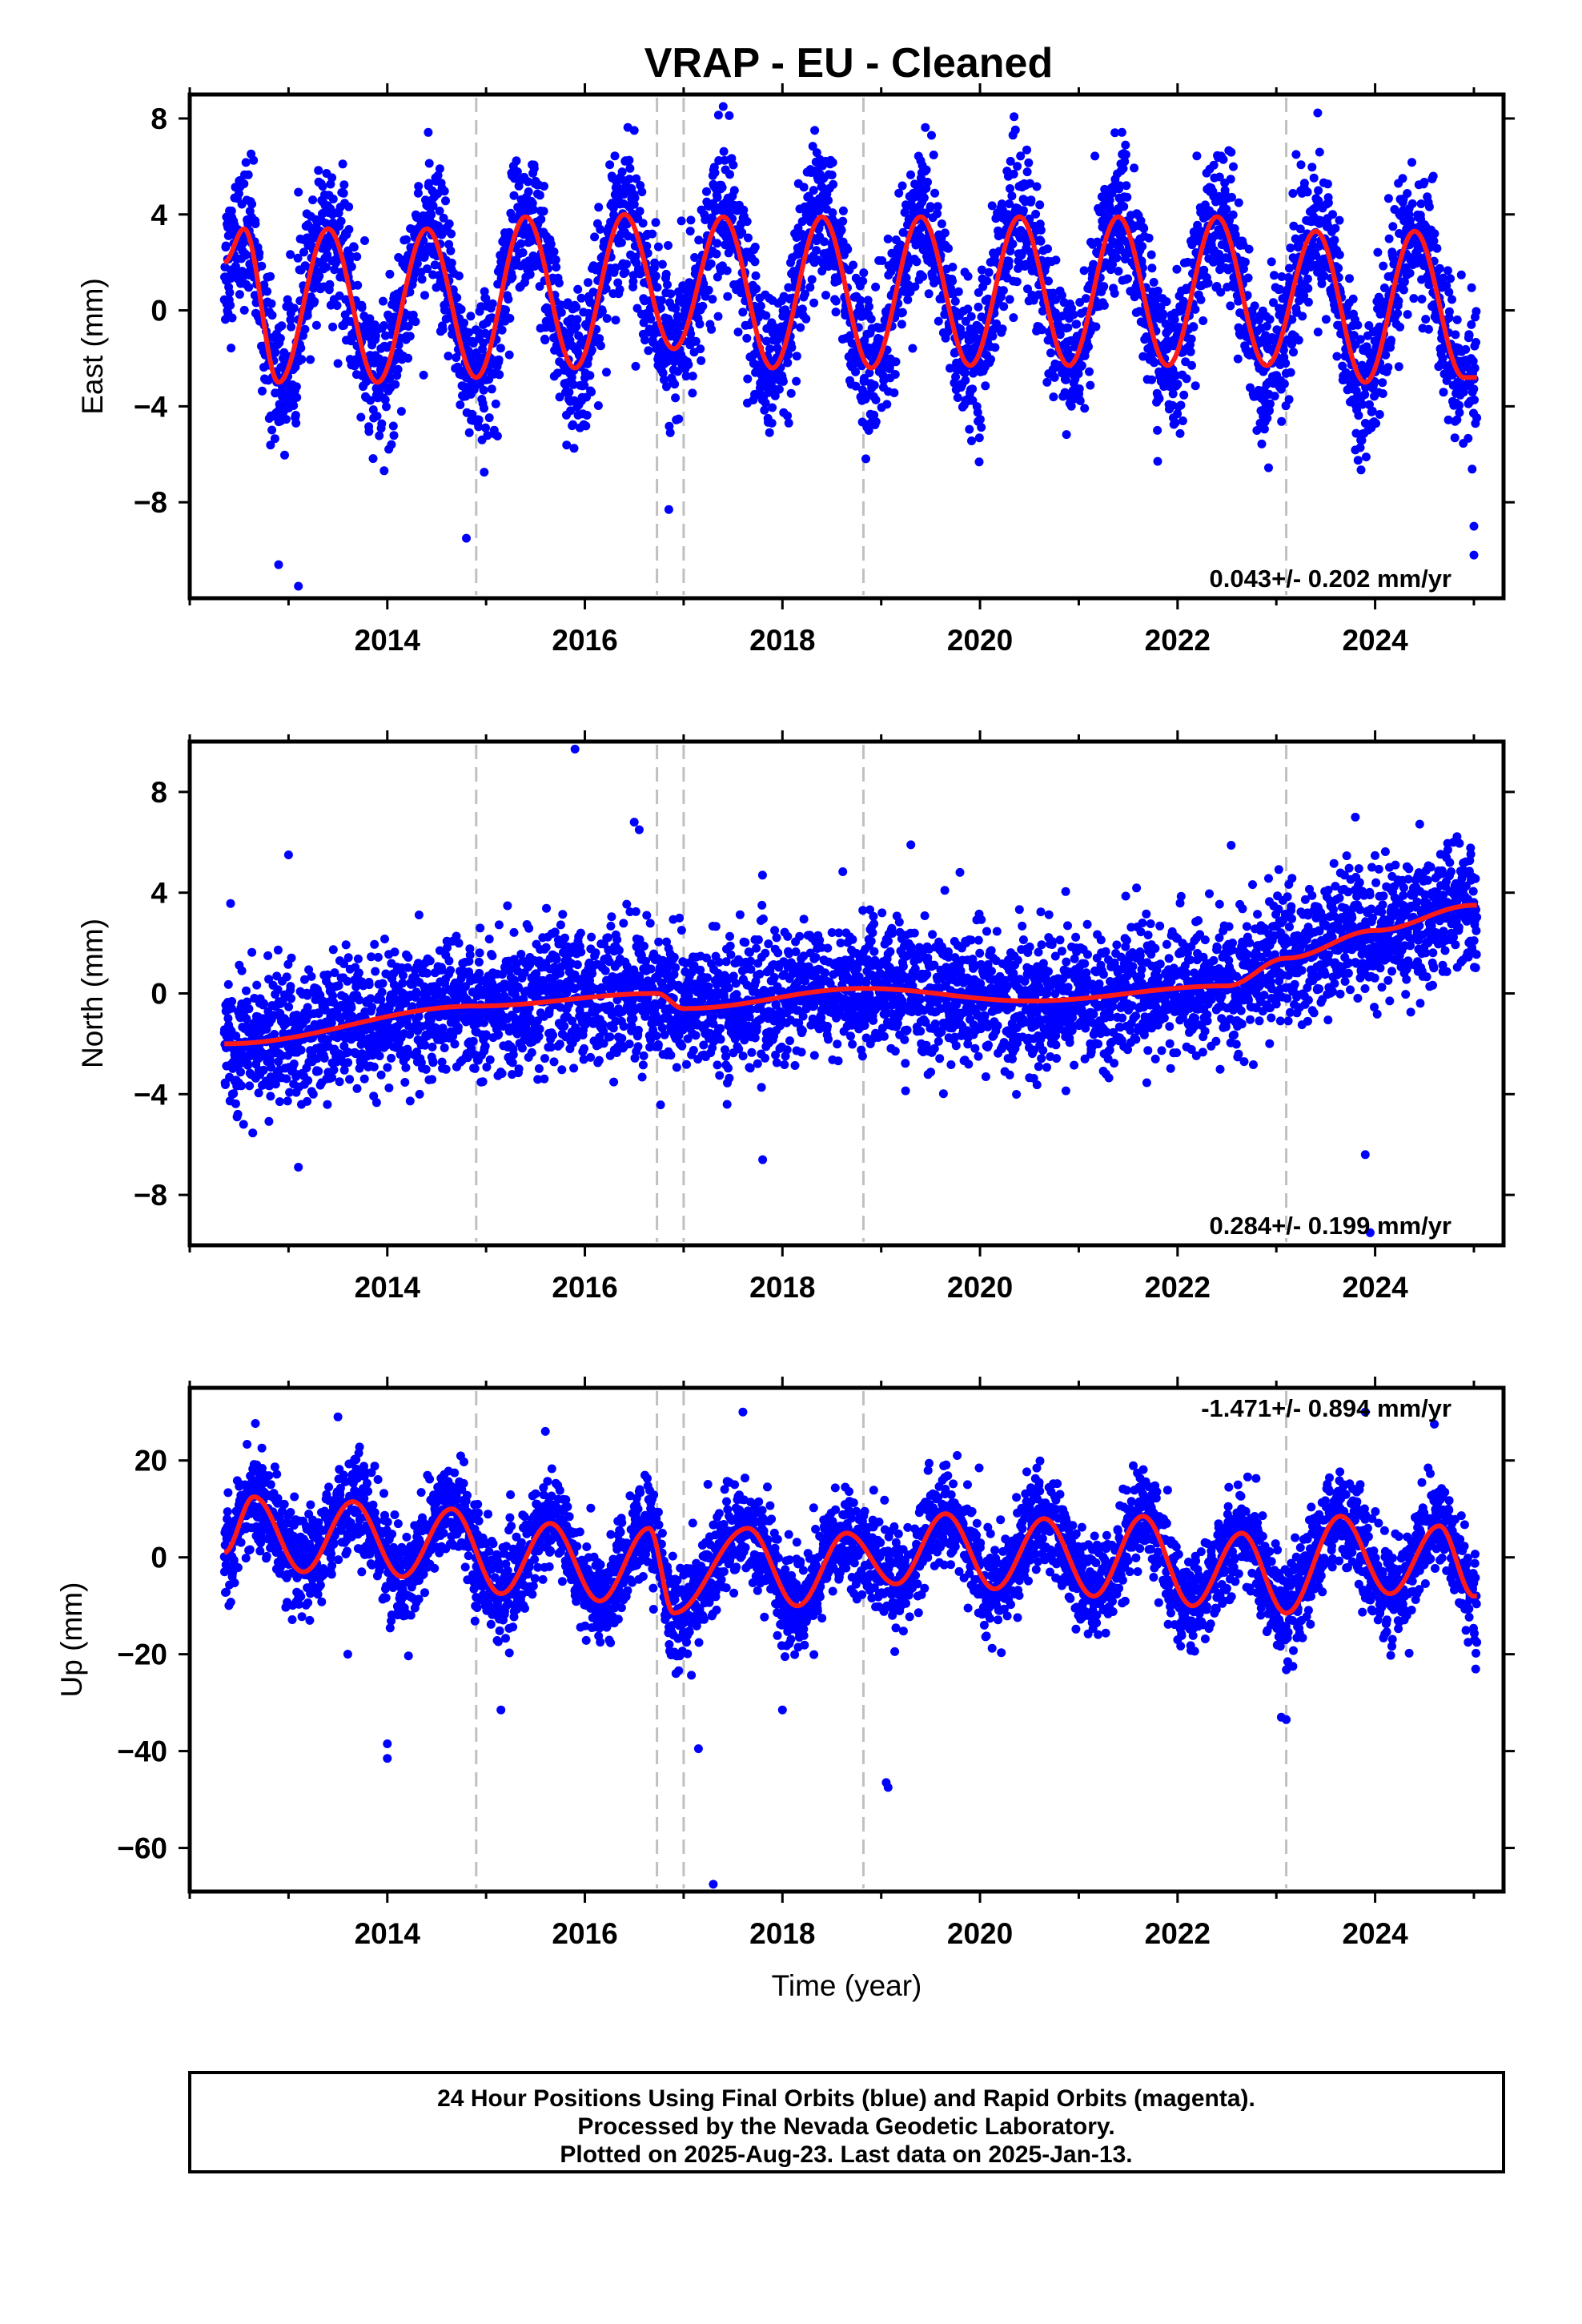  What do you see at coordinates (634, 130) in the screenshot?
I see `outlier-point` at bounding box center [634, 130].